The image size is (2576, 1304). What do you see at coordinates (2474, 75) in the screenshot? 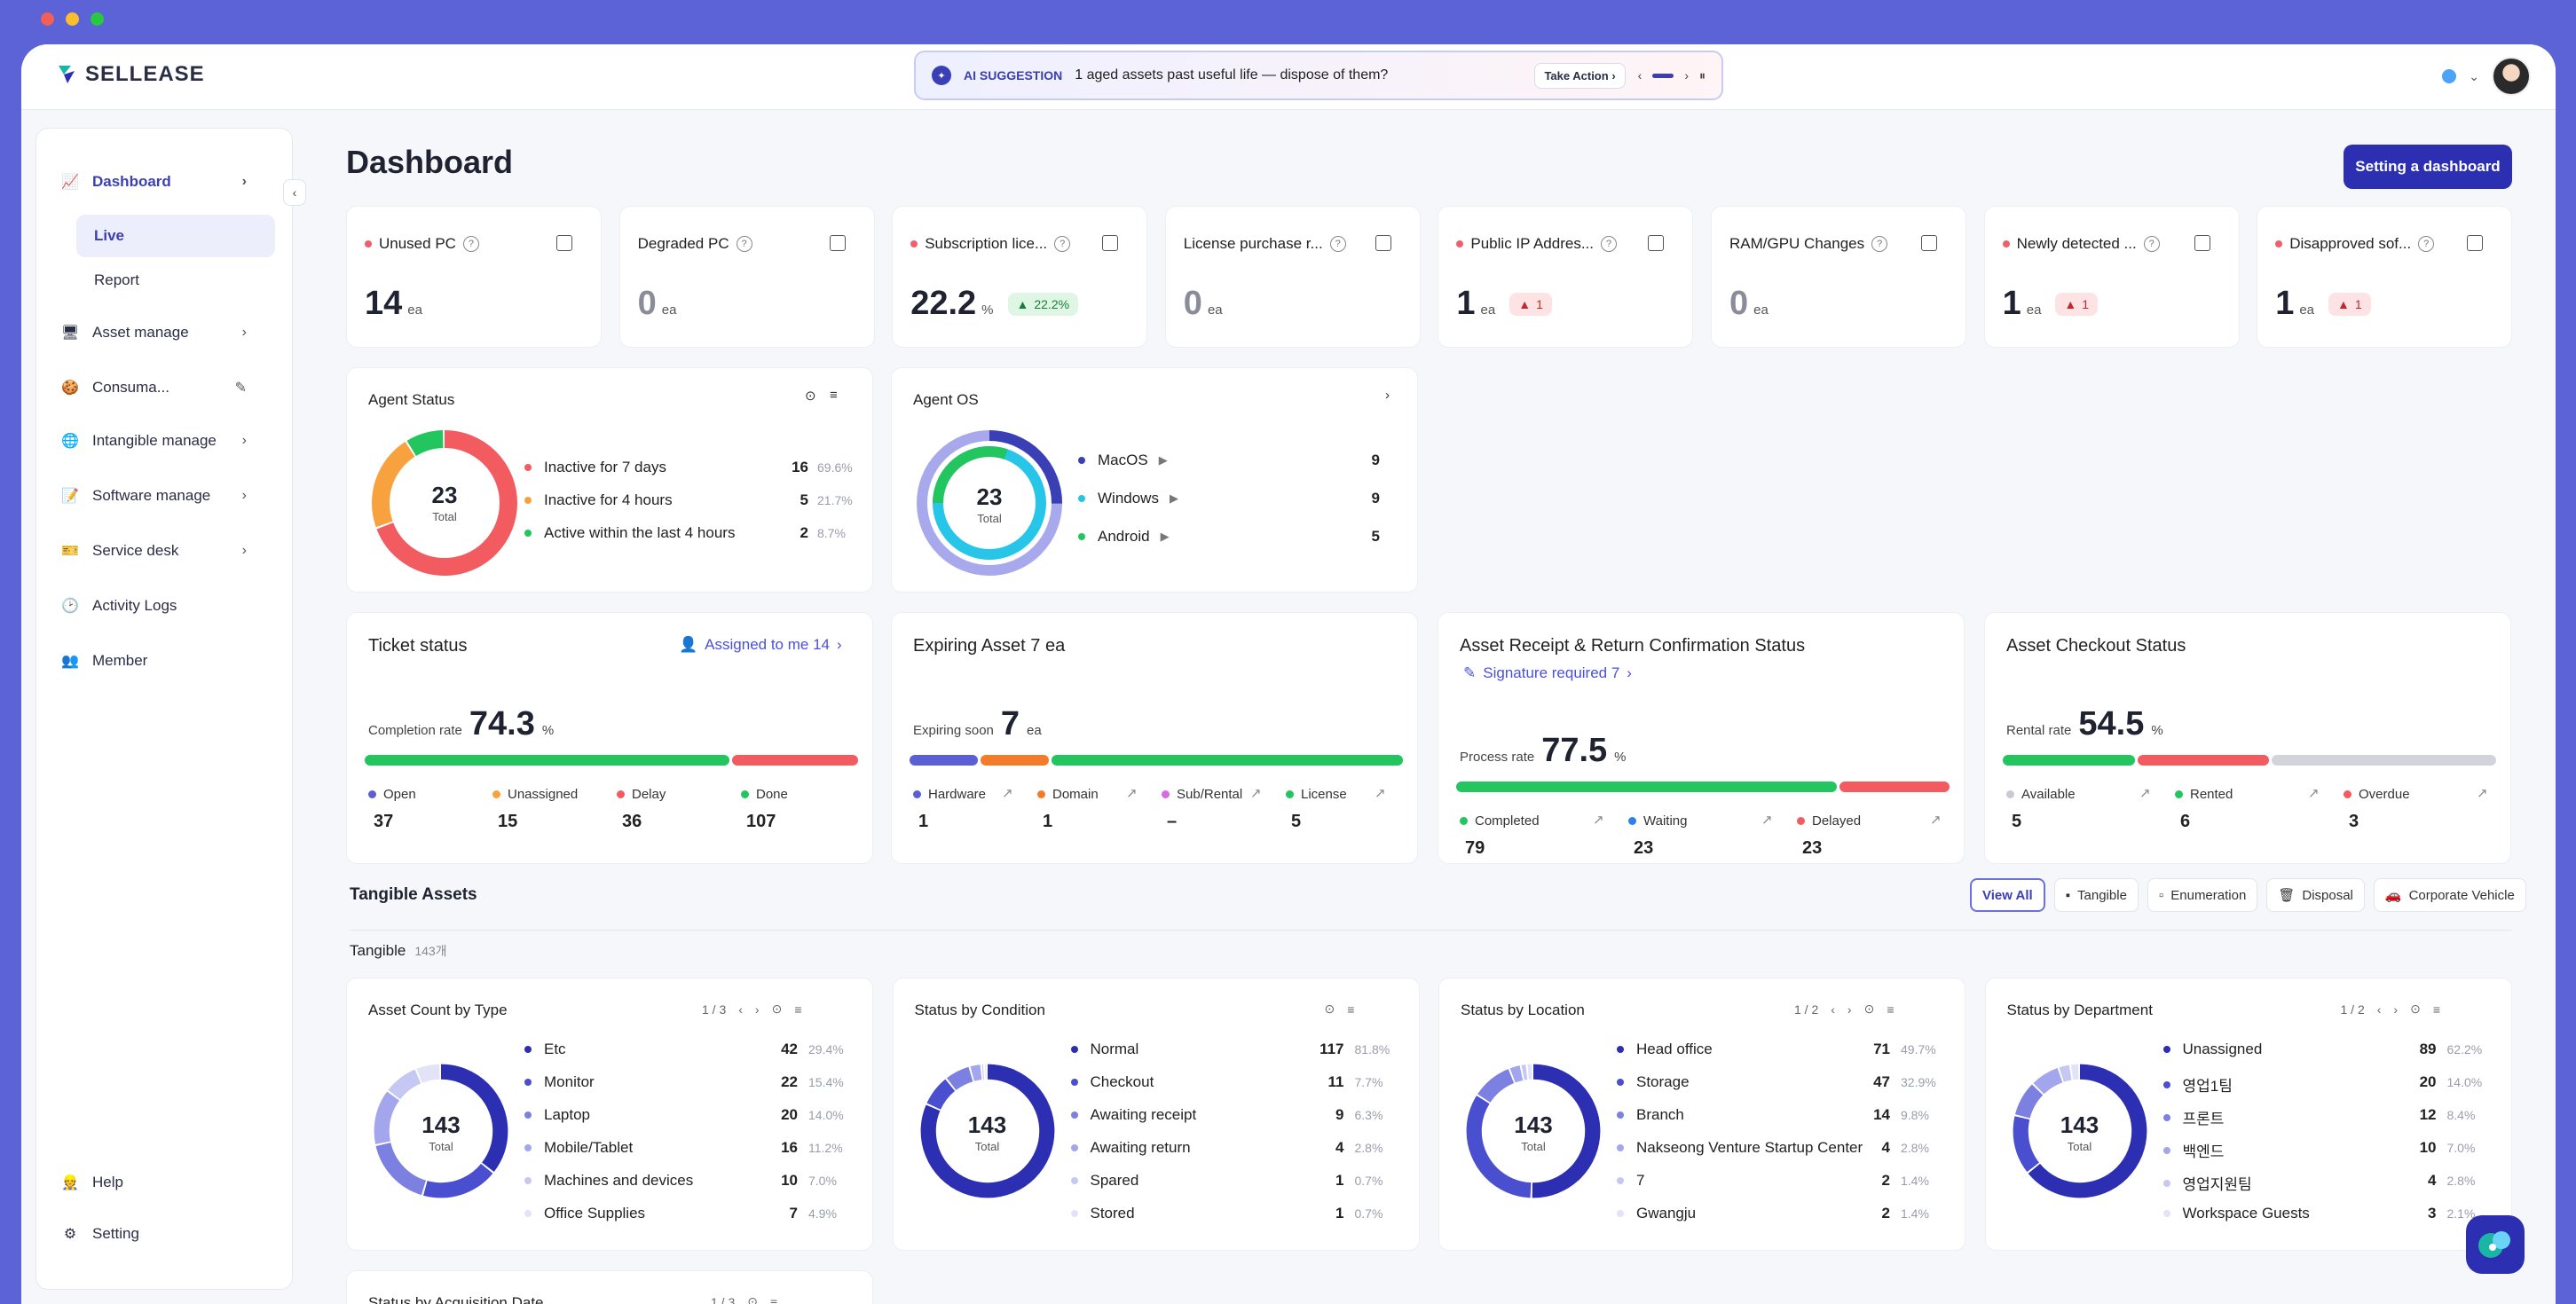
I see `chevron-down-icon: ⌄` at bounding box center [2474, 75].